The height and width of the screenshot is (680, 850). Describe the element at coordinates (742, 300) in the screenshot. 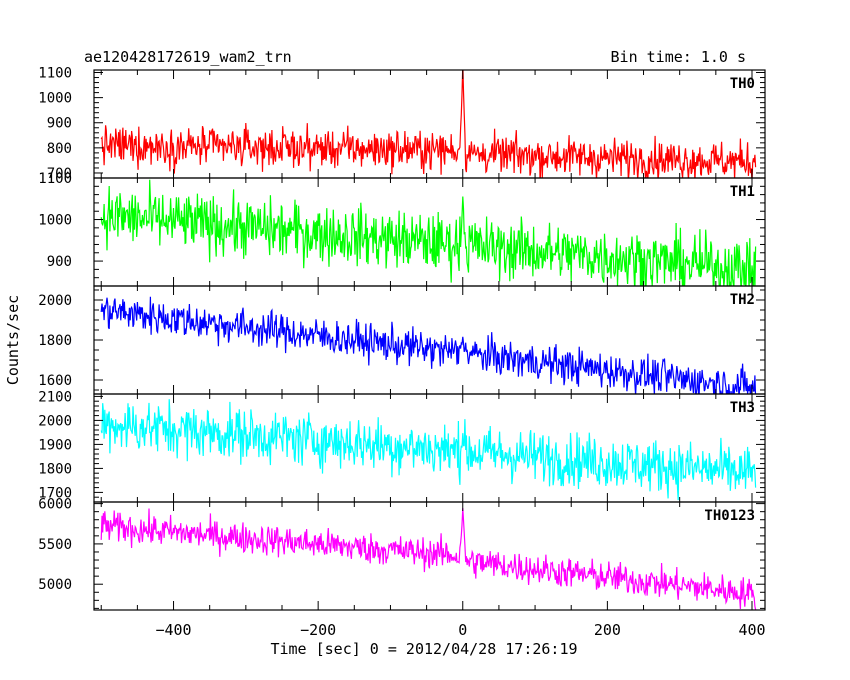

I see `panel-label-th2: TH2` at that location.